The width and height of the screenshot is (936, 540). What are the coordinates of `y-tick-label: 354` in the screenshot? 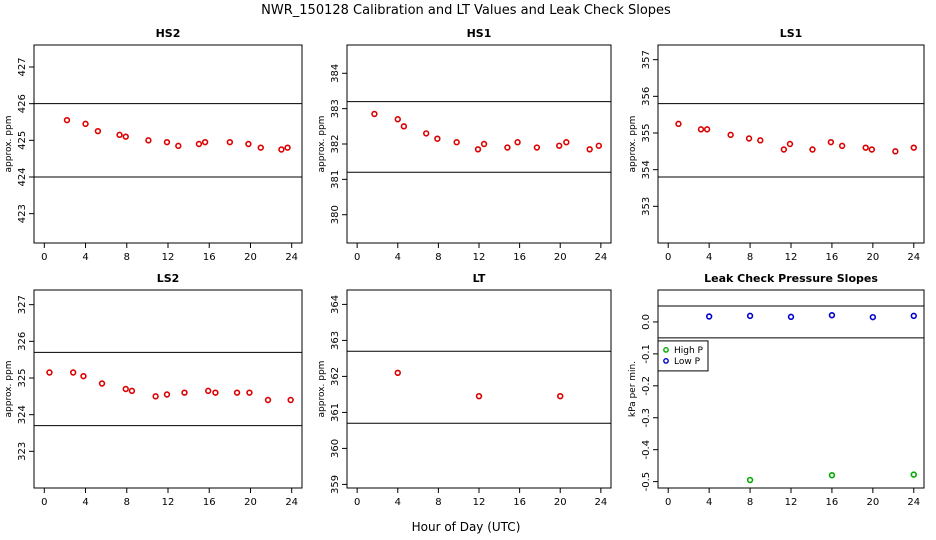 It's located at (646, 169).